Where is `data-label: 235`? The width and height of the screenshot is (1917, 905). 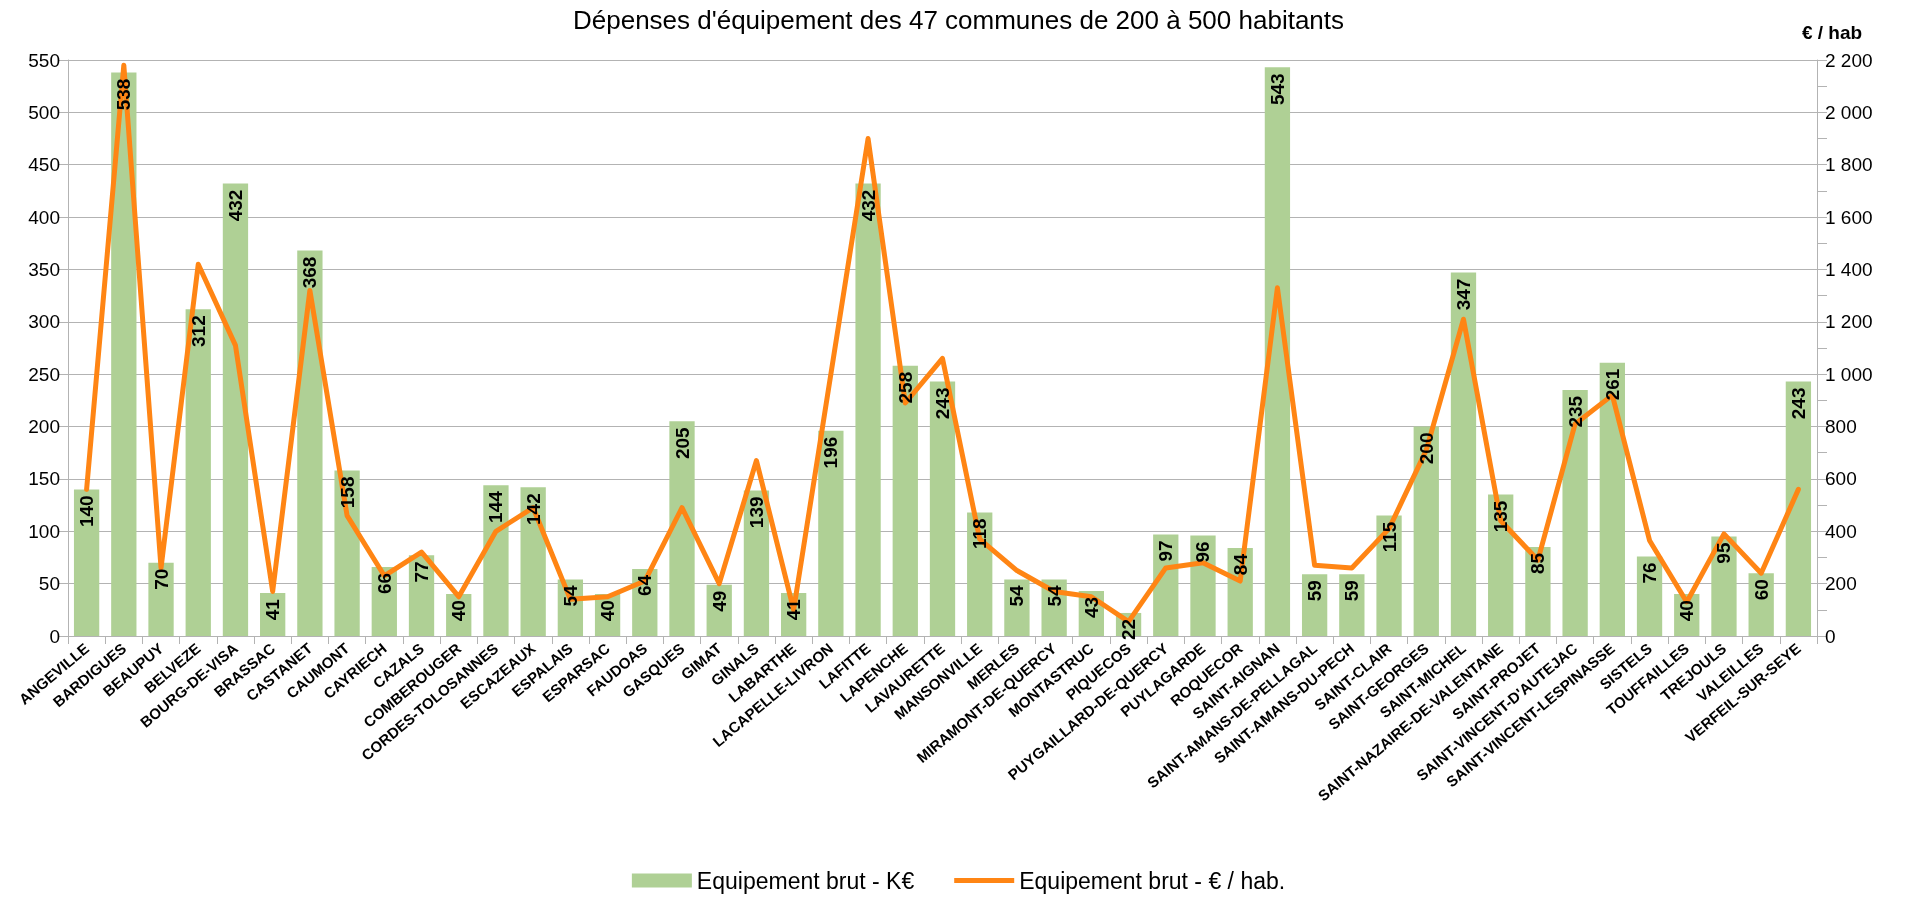
data-label: 235 is located at coordinates (1575, 411).